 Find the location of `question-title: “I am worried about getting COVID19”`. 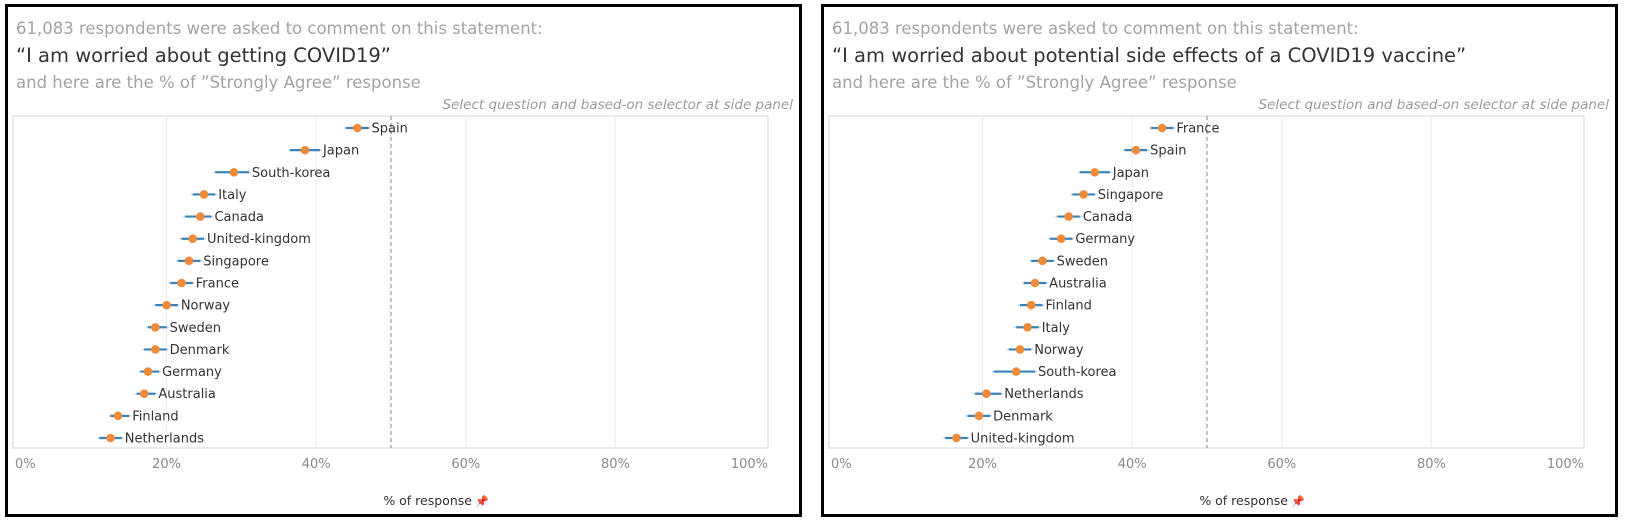

question-title: “I am worried about getting COVID19” is located at coordinates (203, 55).